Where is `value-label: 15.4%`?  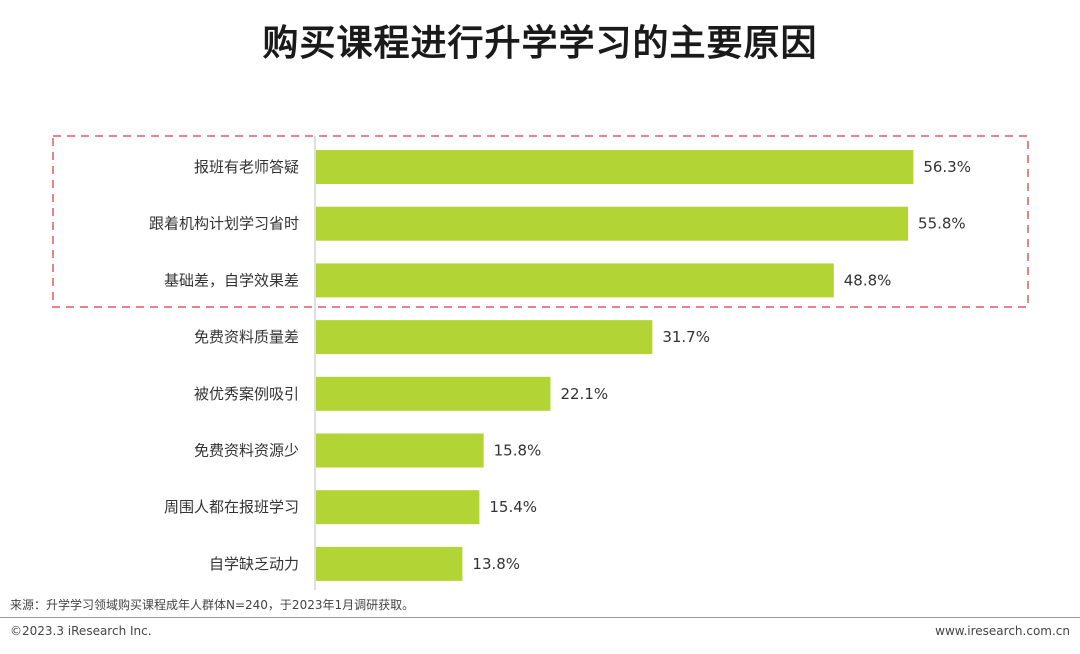
value-label: 15.4% is located at coordinates (513, 507).